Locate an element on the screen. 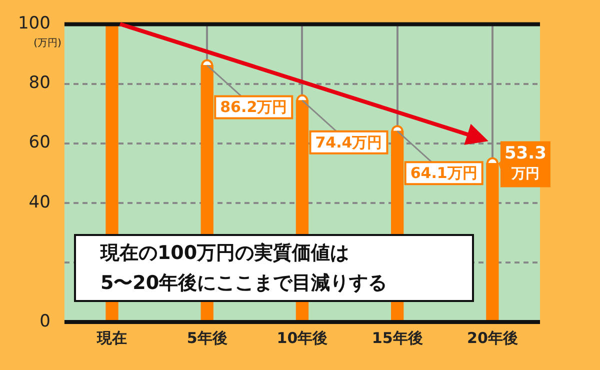 This screenshot has height=370, width=600. y-tick-label: 100 is located at coordinates (34, 24).